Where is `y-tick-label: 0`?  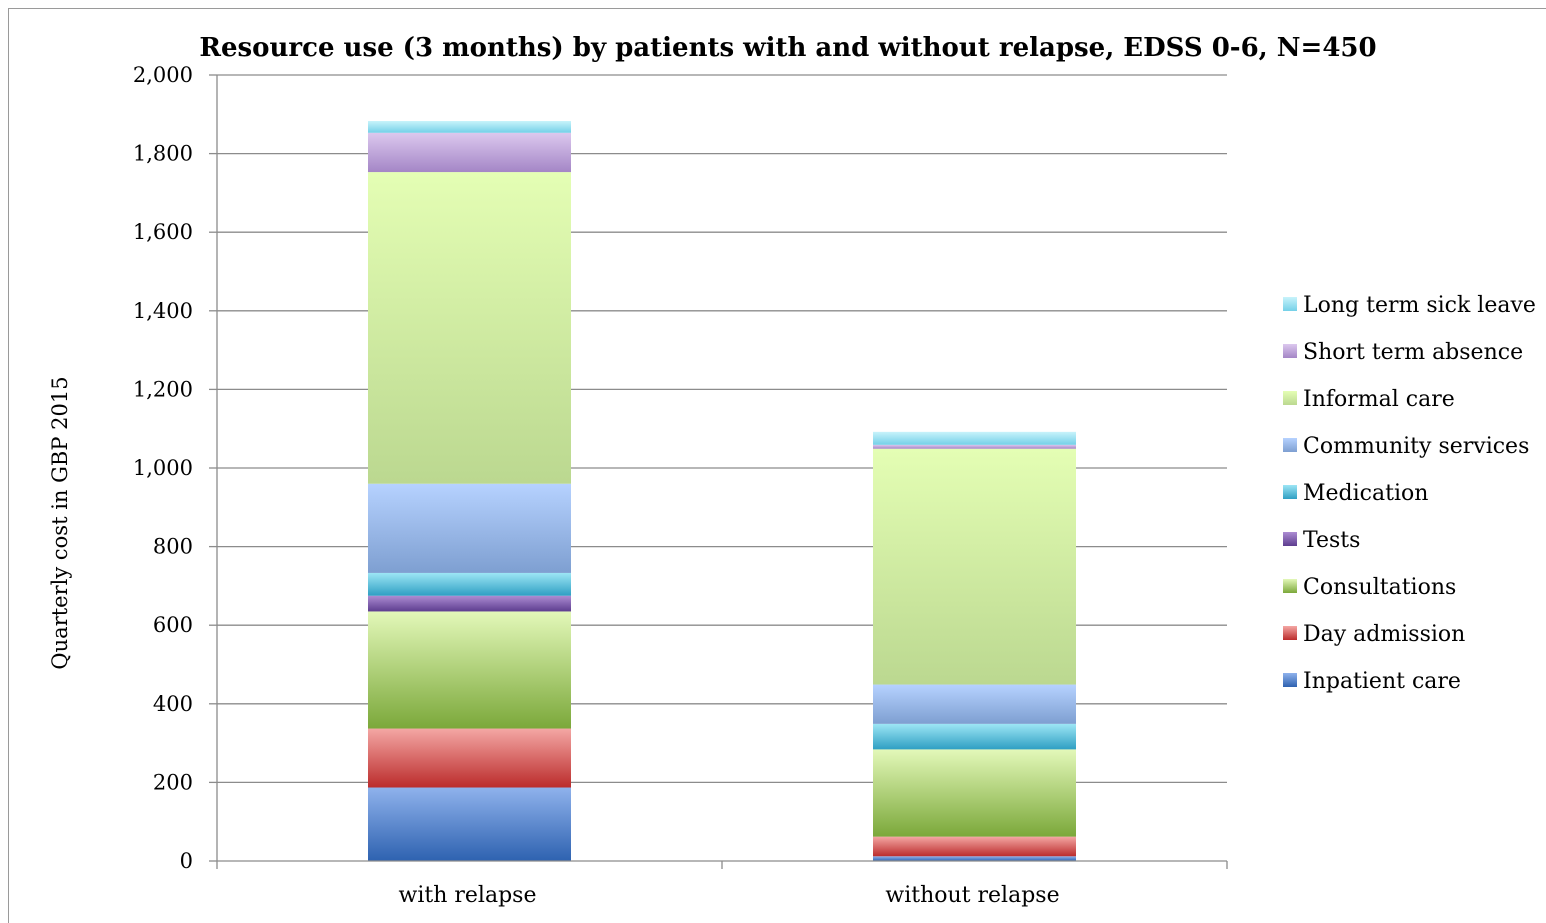 y-tick-label: 0 is located at coordinates (186, 861).